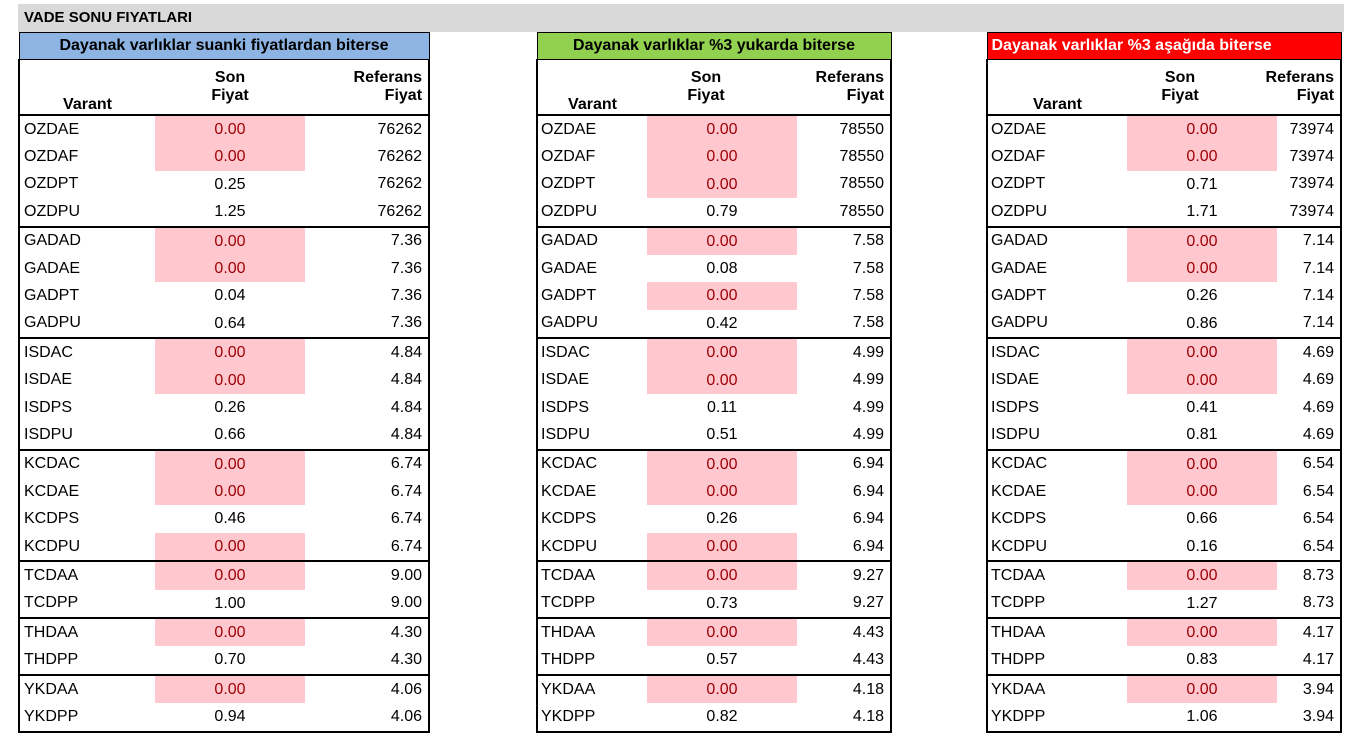  Describe the element at coordinates (714, 352) in the screenshot. I see `table-row: ISDAC 0.00 4.99` at that location.